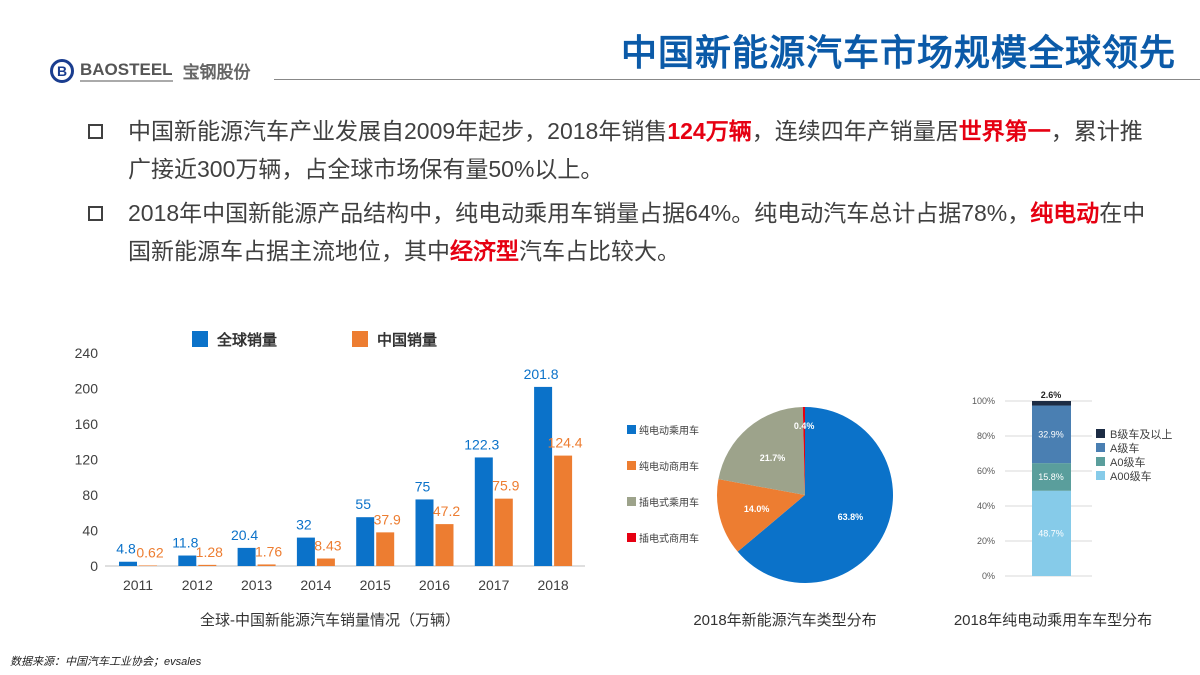  What do you see at coordinates (327, 546) in the screenshot?
I see `data-label: 8.43` at bounding box center [327, 546].